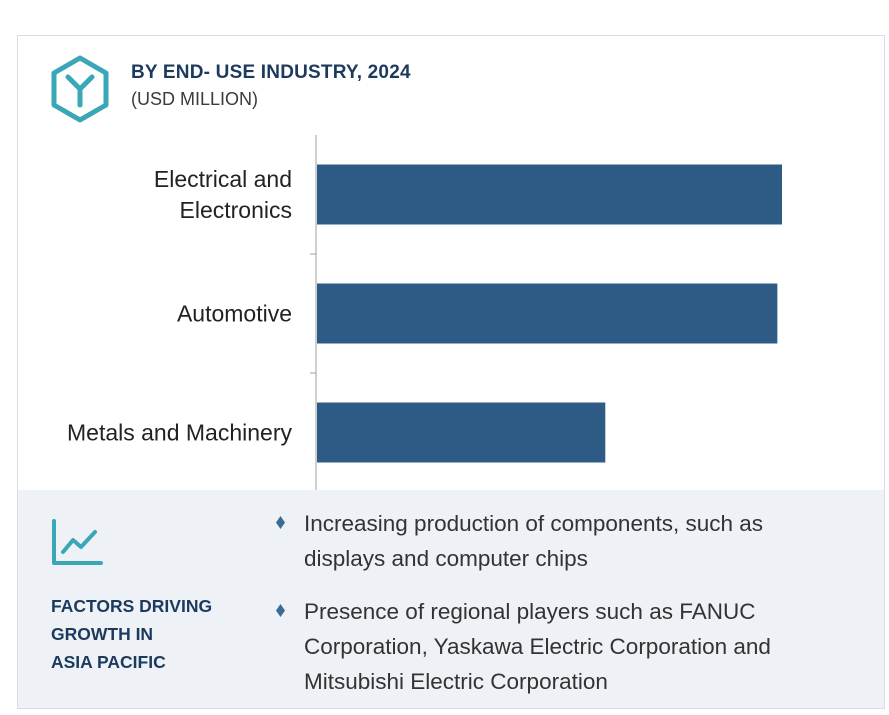 Image resolution: width=889 pixels, height=715 pixels. Describe the element at coordinates (156, 634) in the screenshot. I see `factors-heading: FACTORS DRIVING GROWTH IN ASIA PACIFIC` at that location.